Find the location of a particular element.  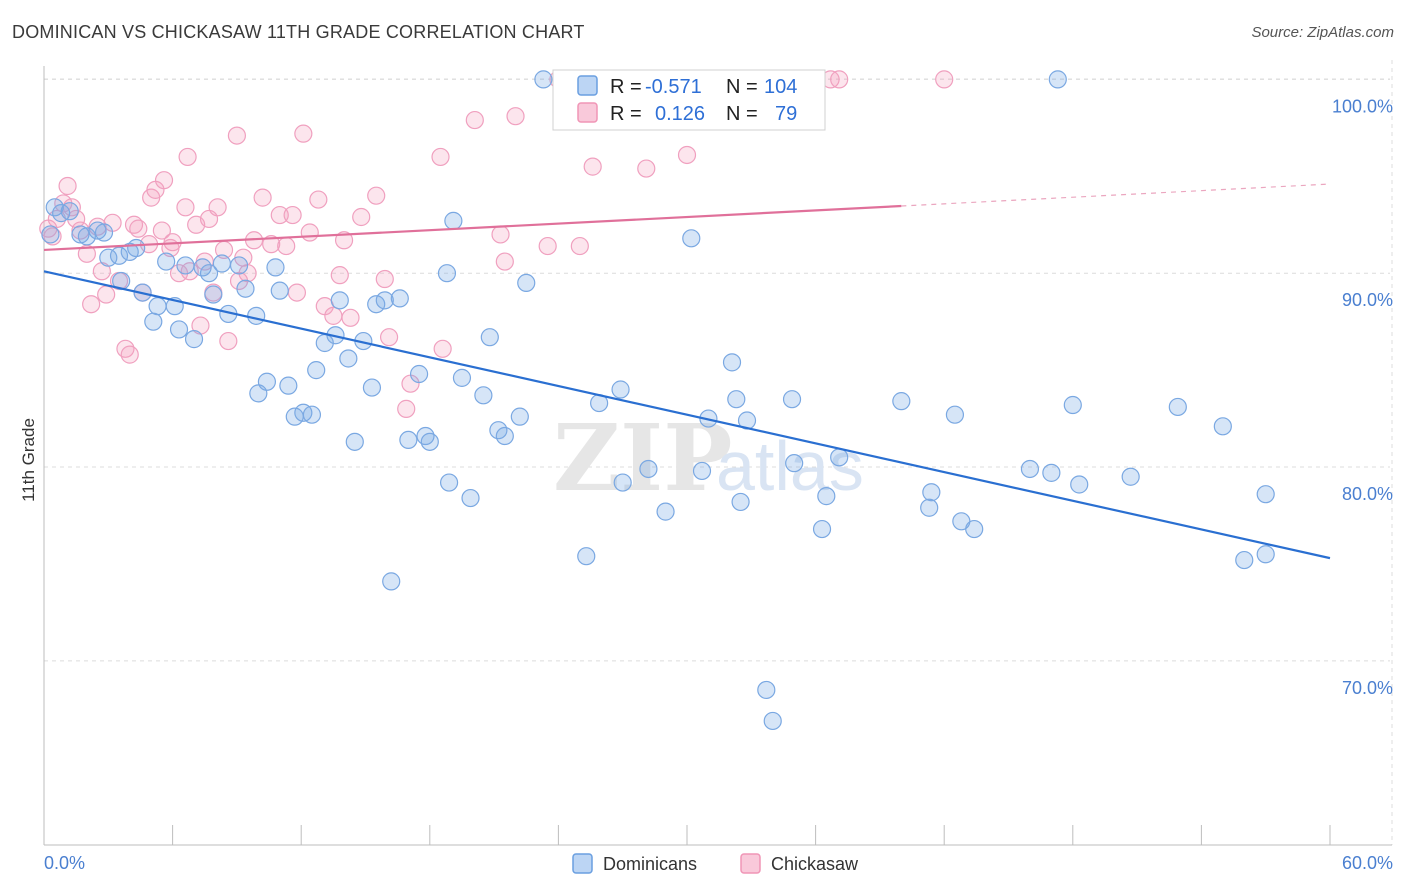

watermark: ZIP atlas is located at coordinates (708, 458).